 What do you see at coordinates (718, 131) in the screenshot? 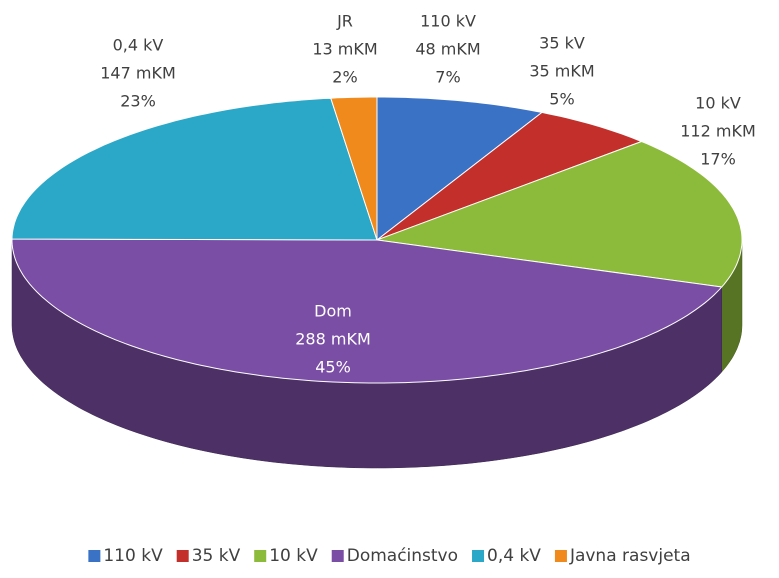
I see `data-label-value: 112 mKM` at bounding box center [718, 131].